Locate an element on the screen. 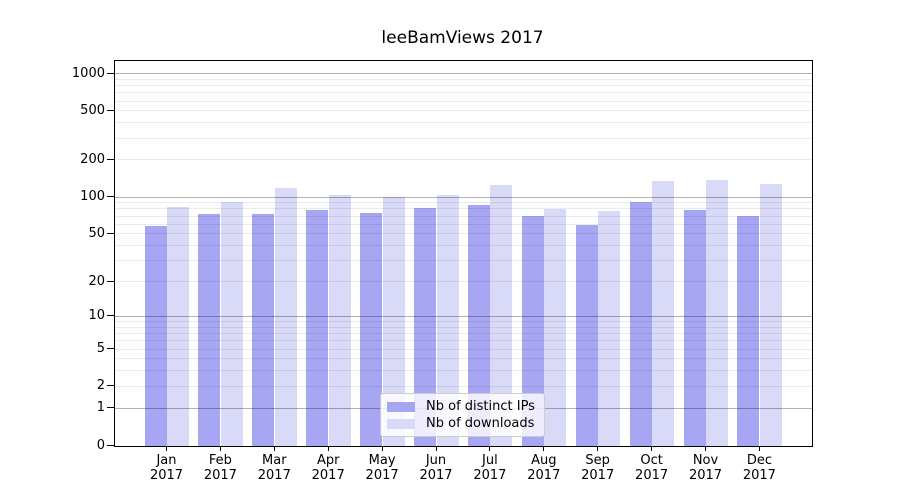 The image size is (900, 500). bar-downloads-dec is located at coordinates (770, 314).